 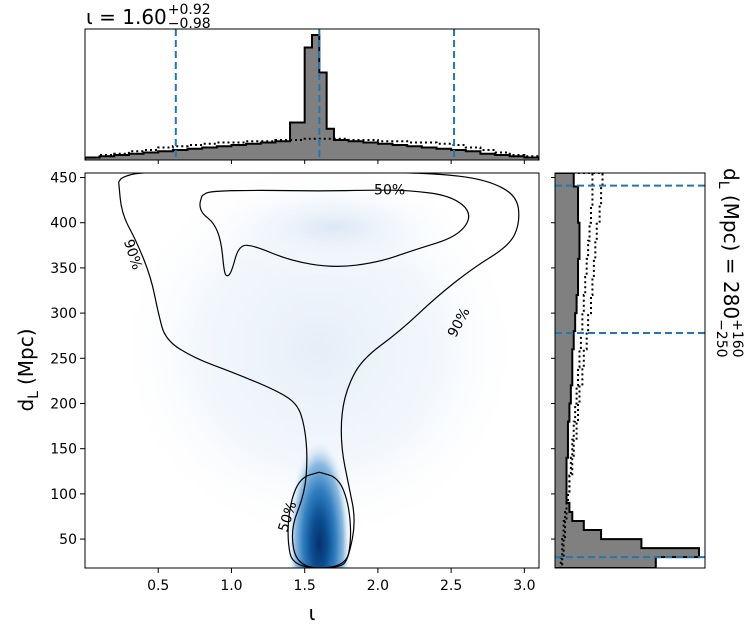 I want to click on x-tick-label-5: 3.0, so click(x=524, y=586).